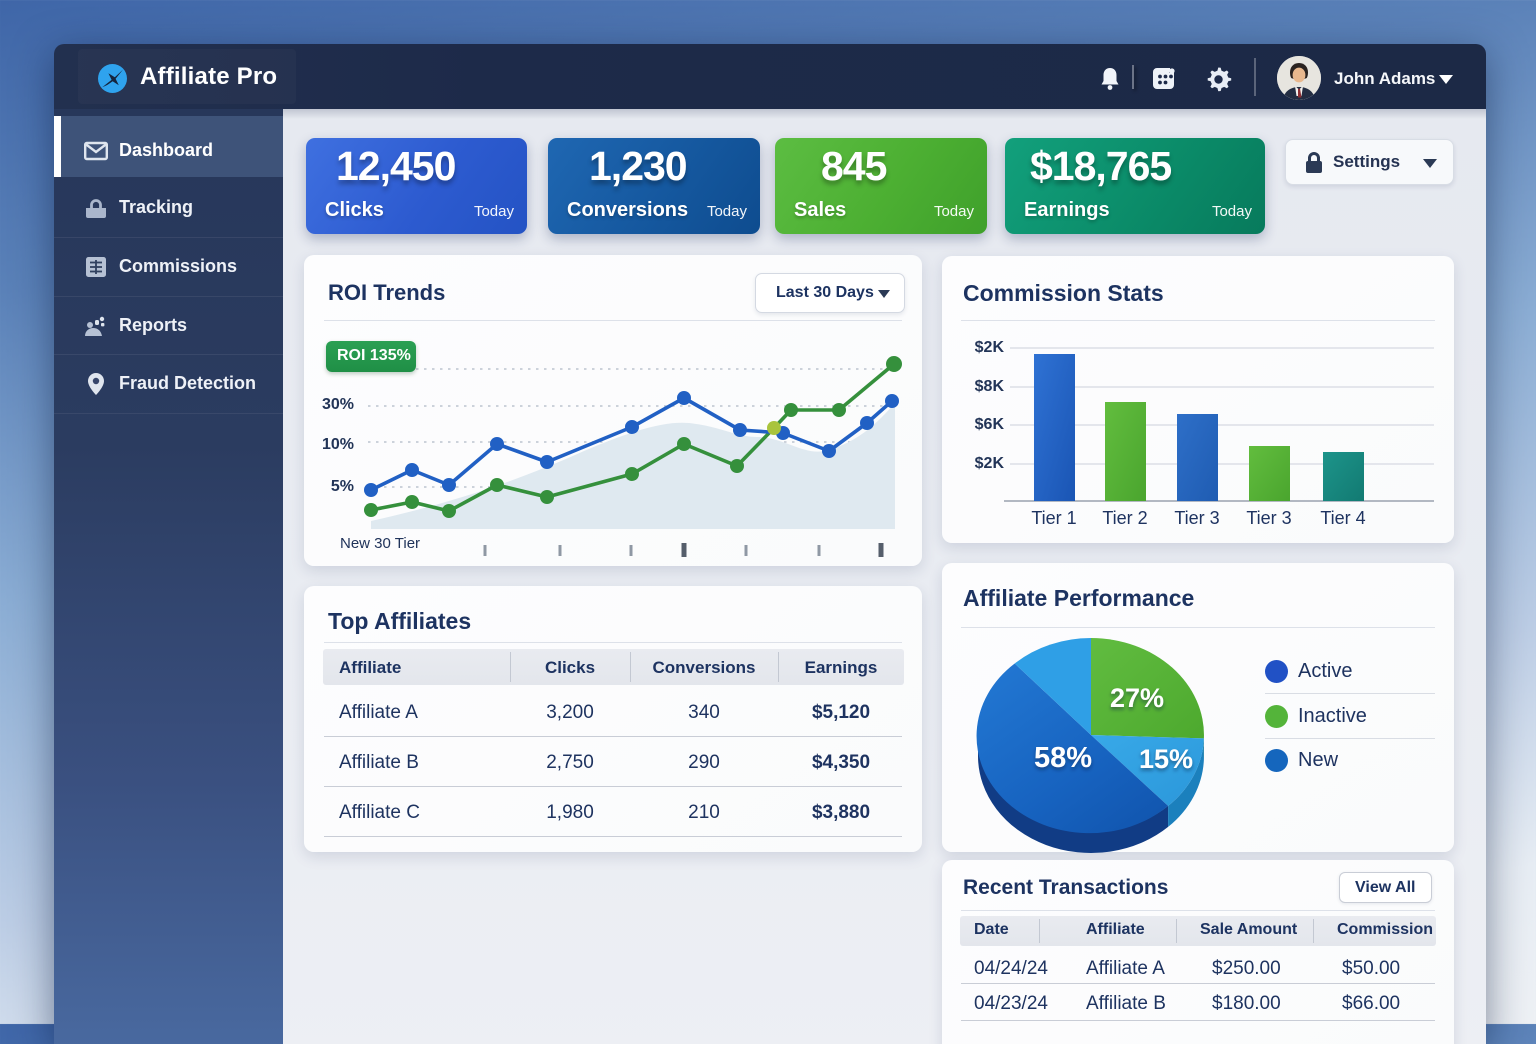  I want to click on svg-text: 27%, so click(1137, 698).